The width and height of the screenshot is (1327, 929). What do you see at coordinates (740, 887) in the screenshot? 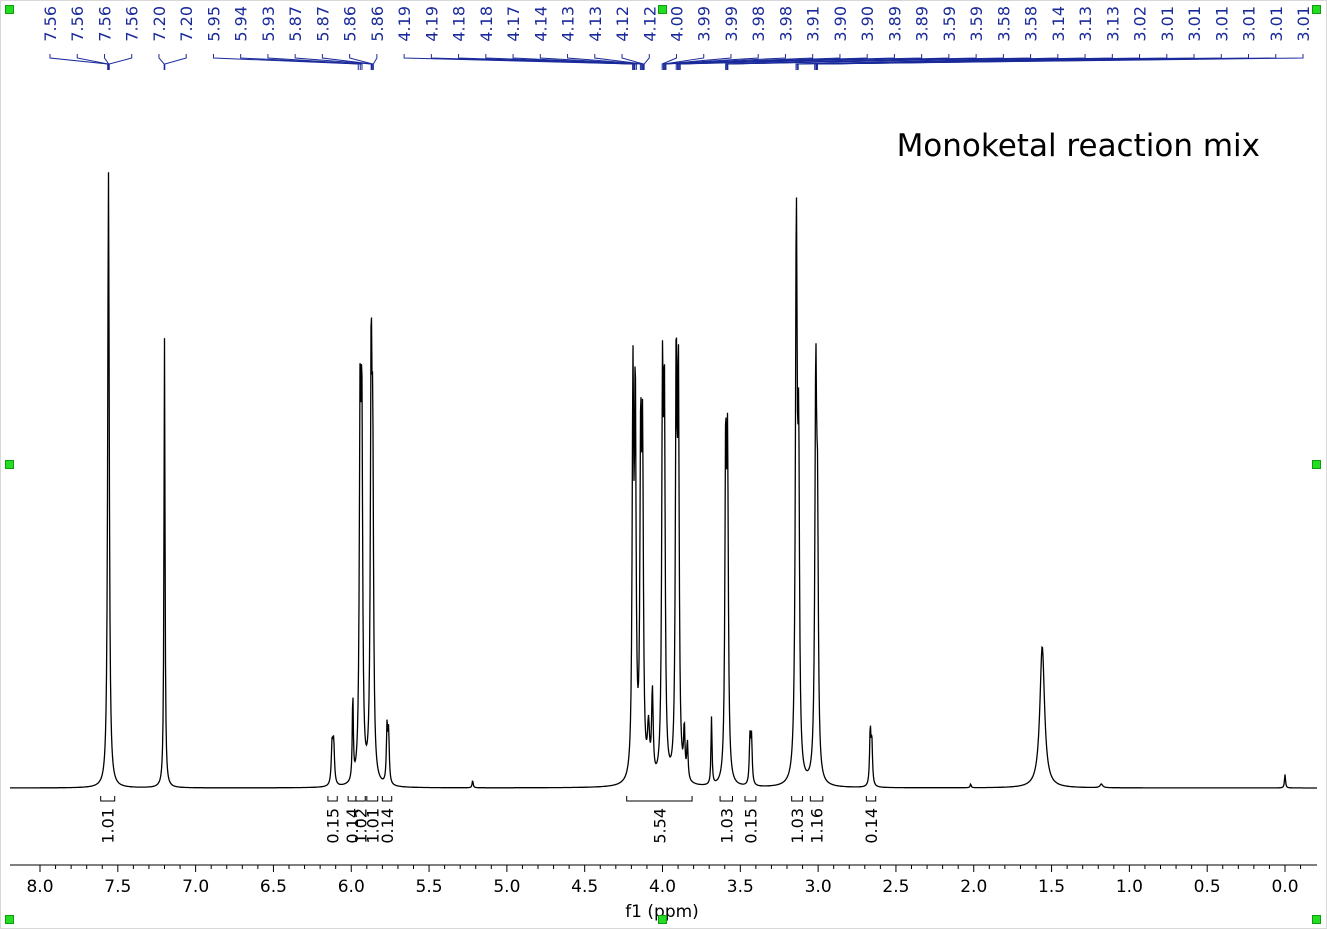
I see `x-tick-label: 3.5` at bounding box center [740, 887].